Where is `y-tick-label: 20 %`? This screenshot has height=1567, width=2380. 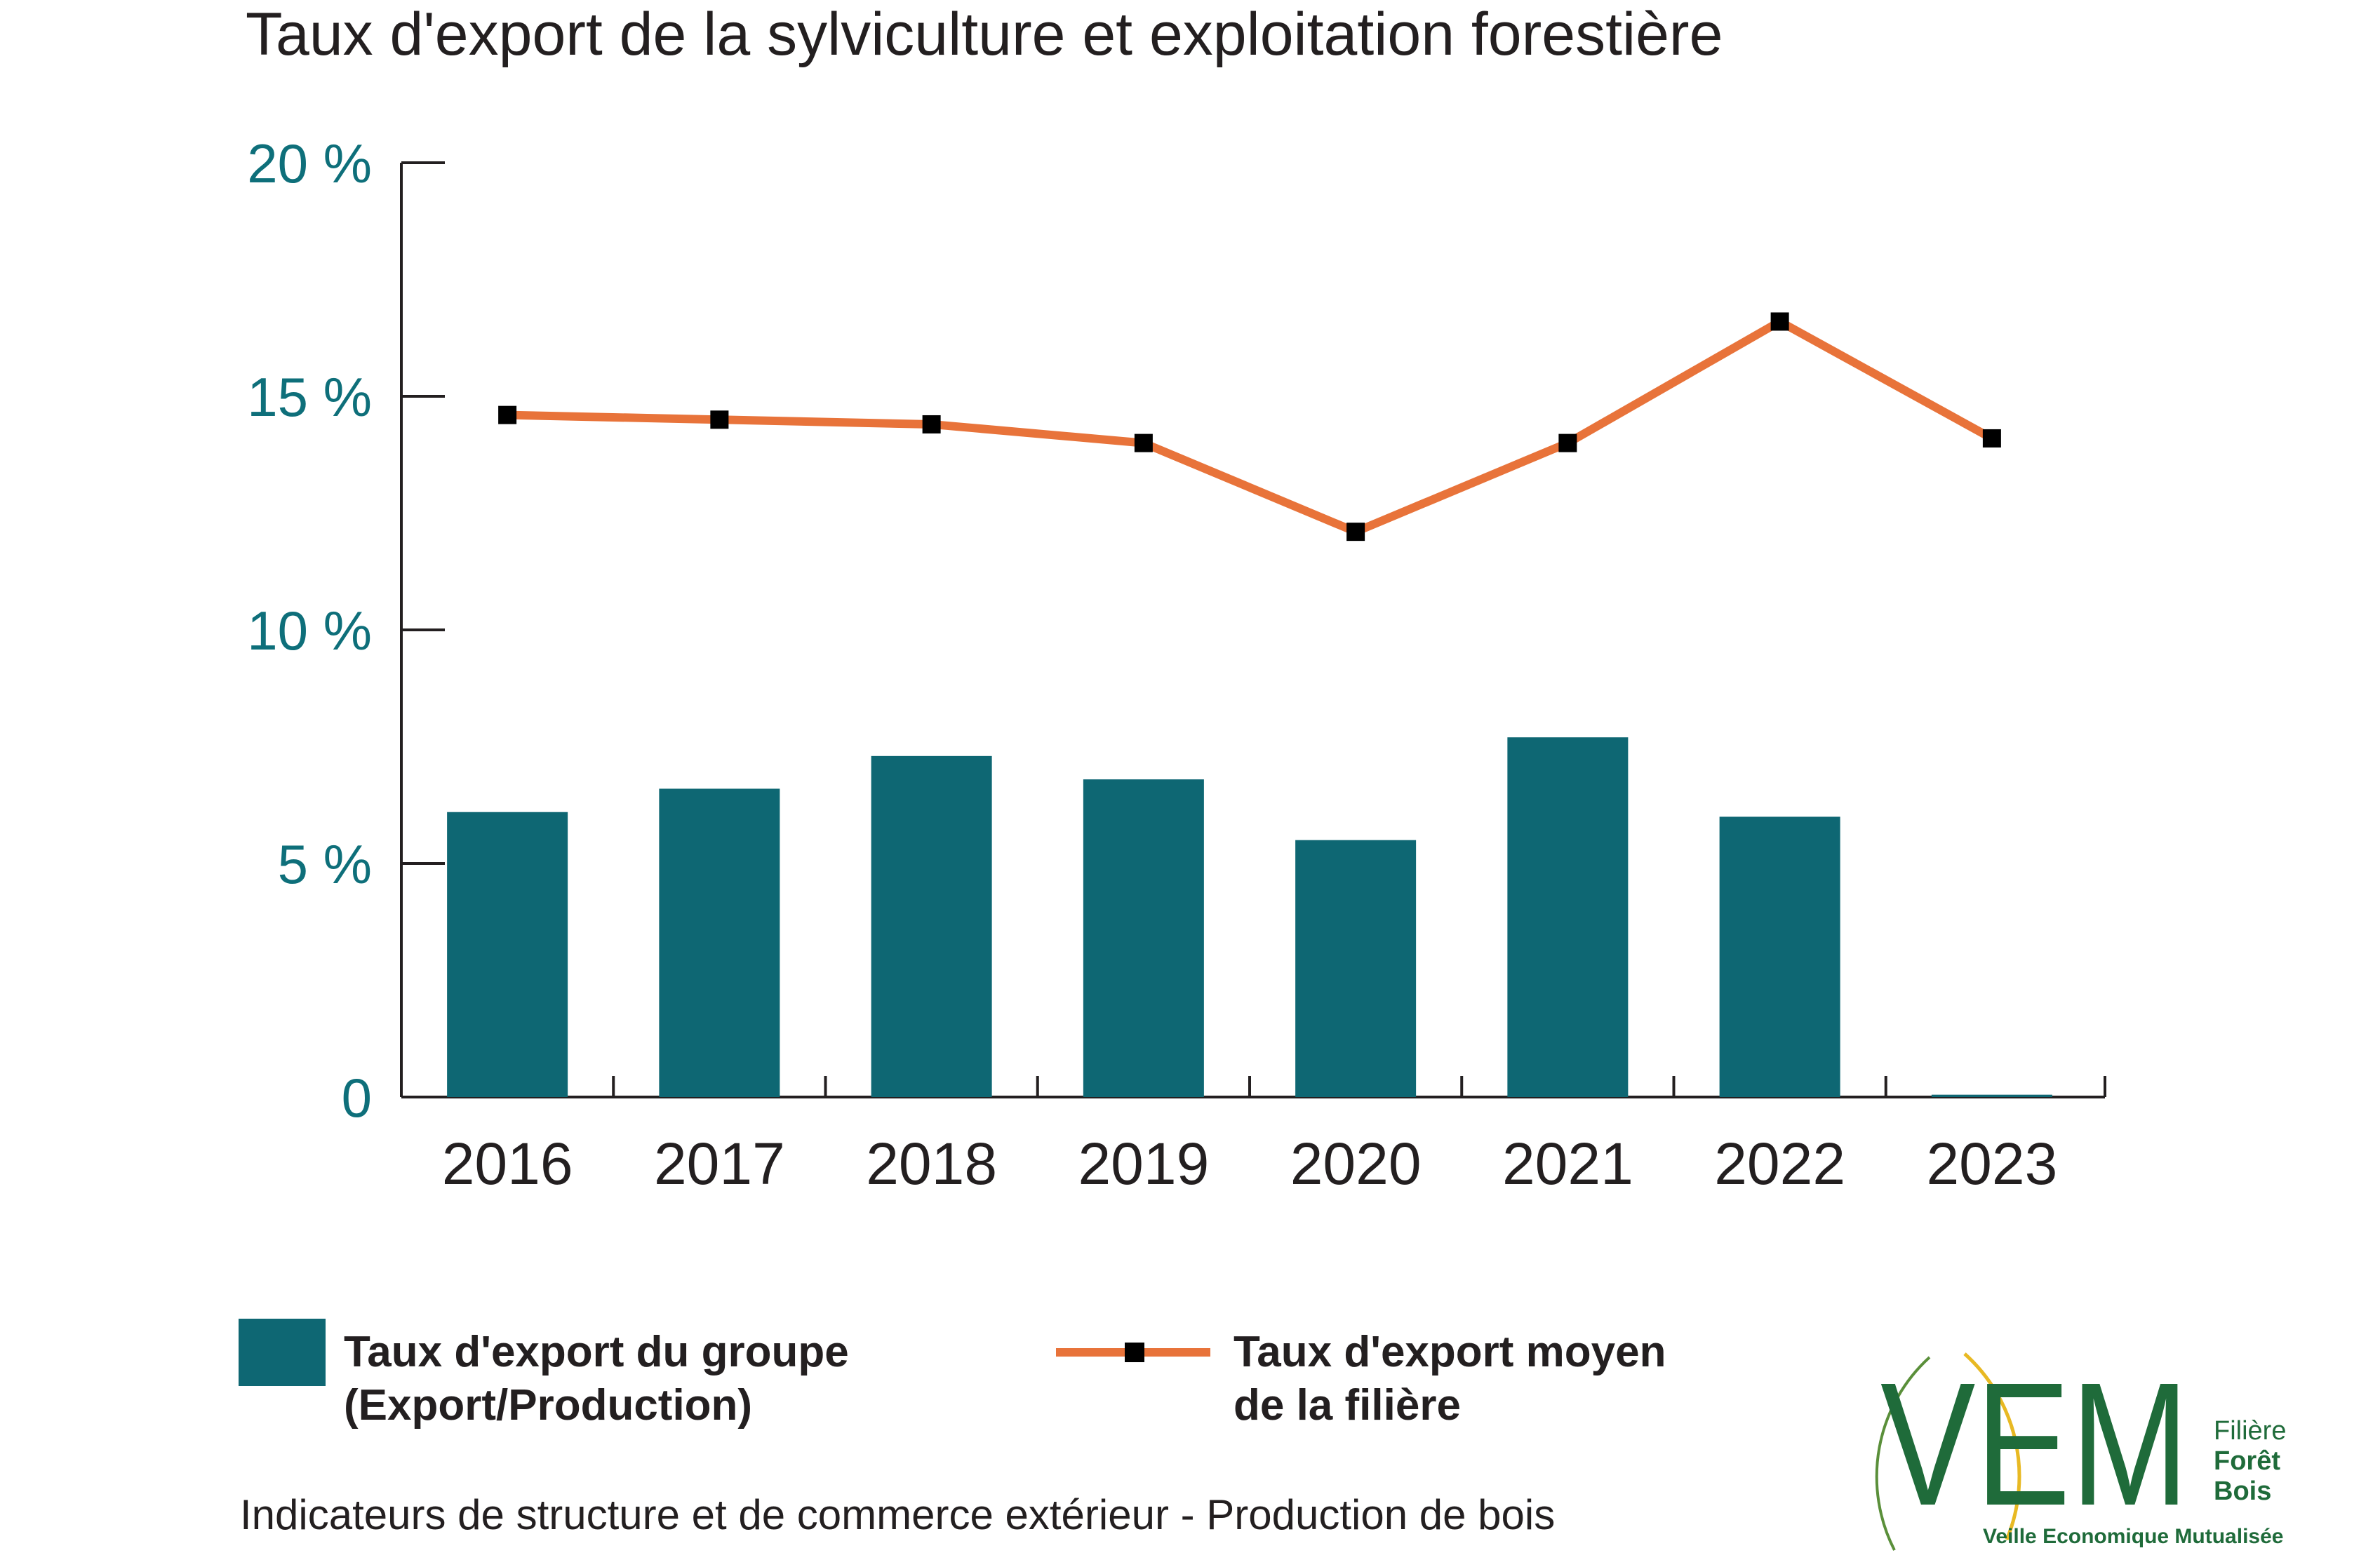
y-tick-label: 20 % is located at coordinates (309, 163).